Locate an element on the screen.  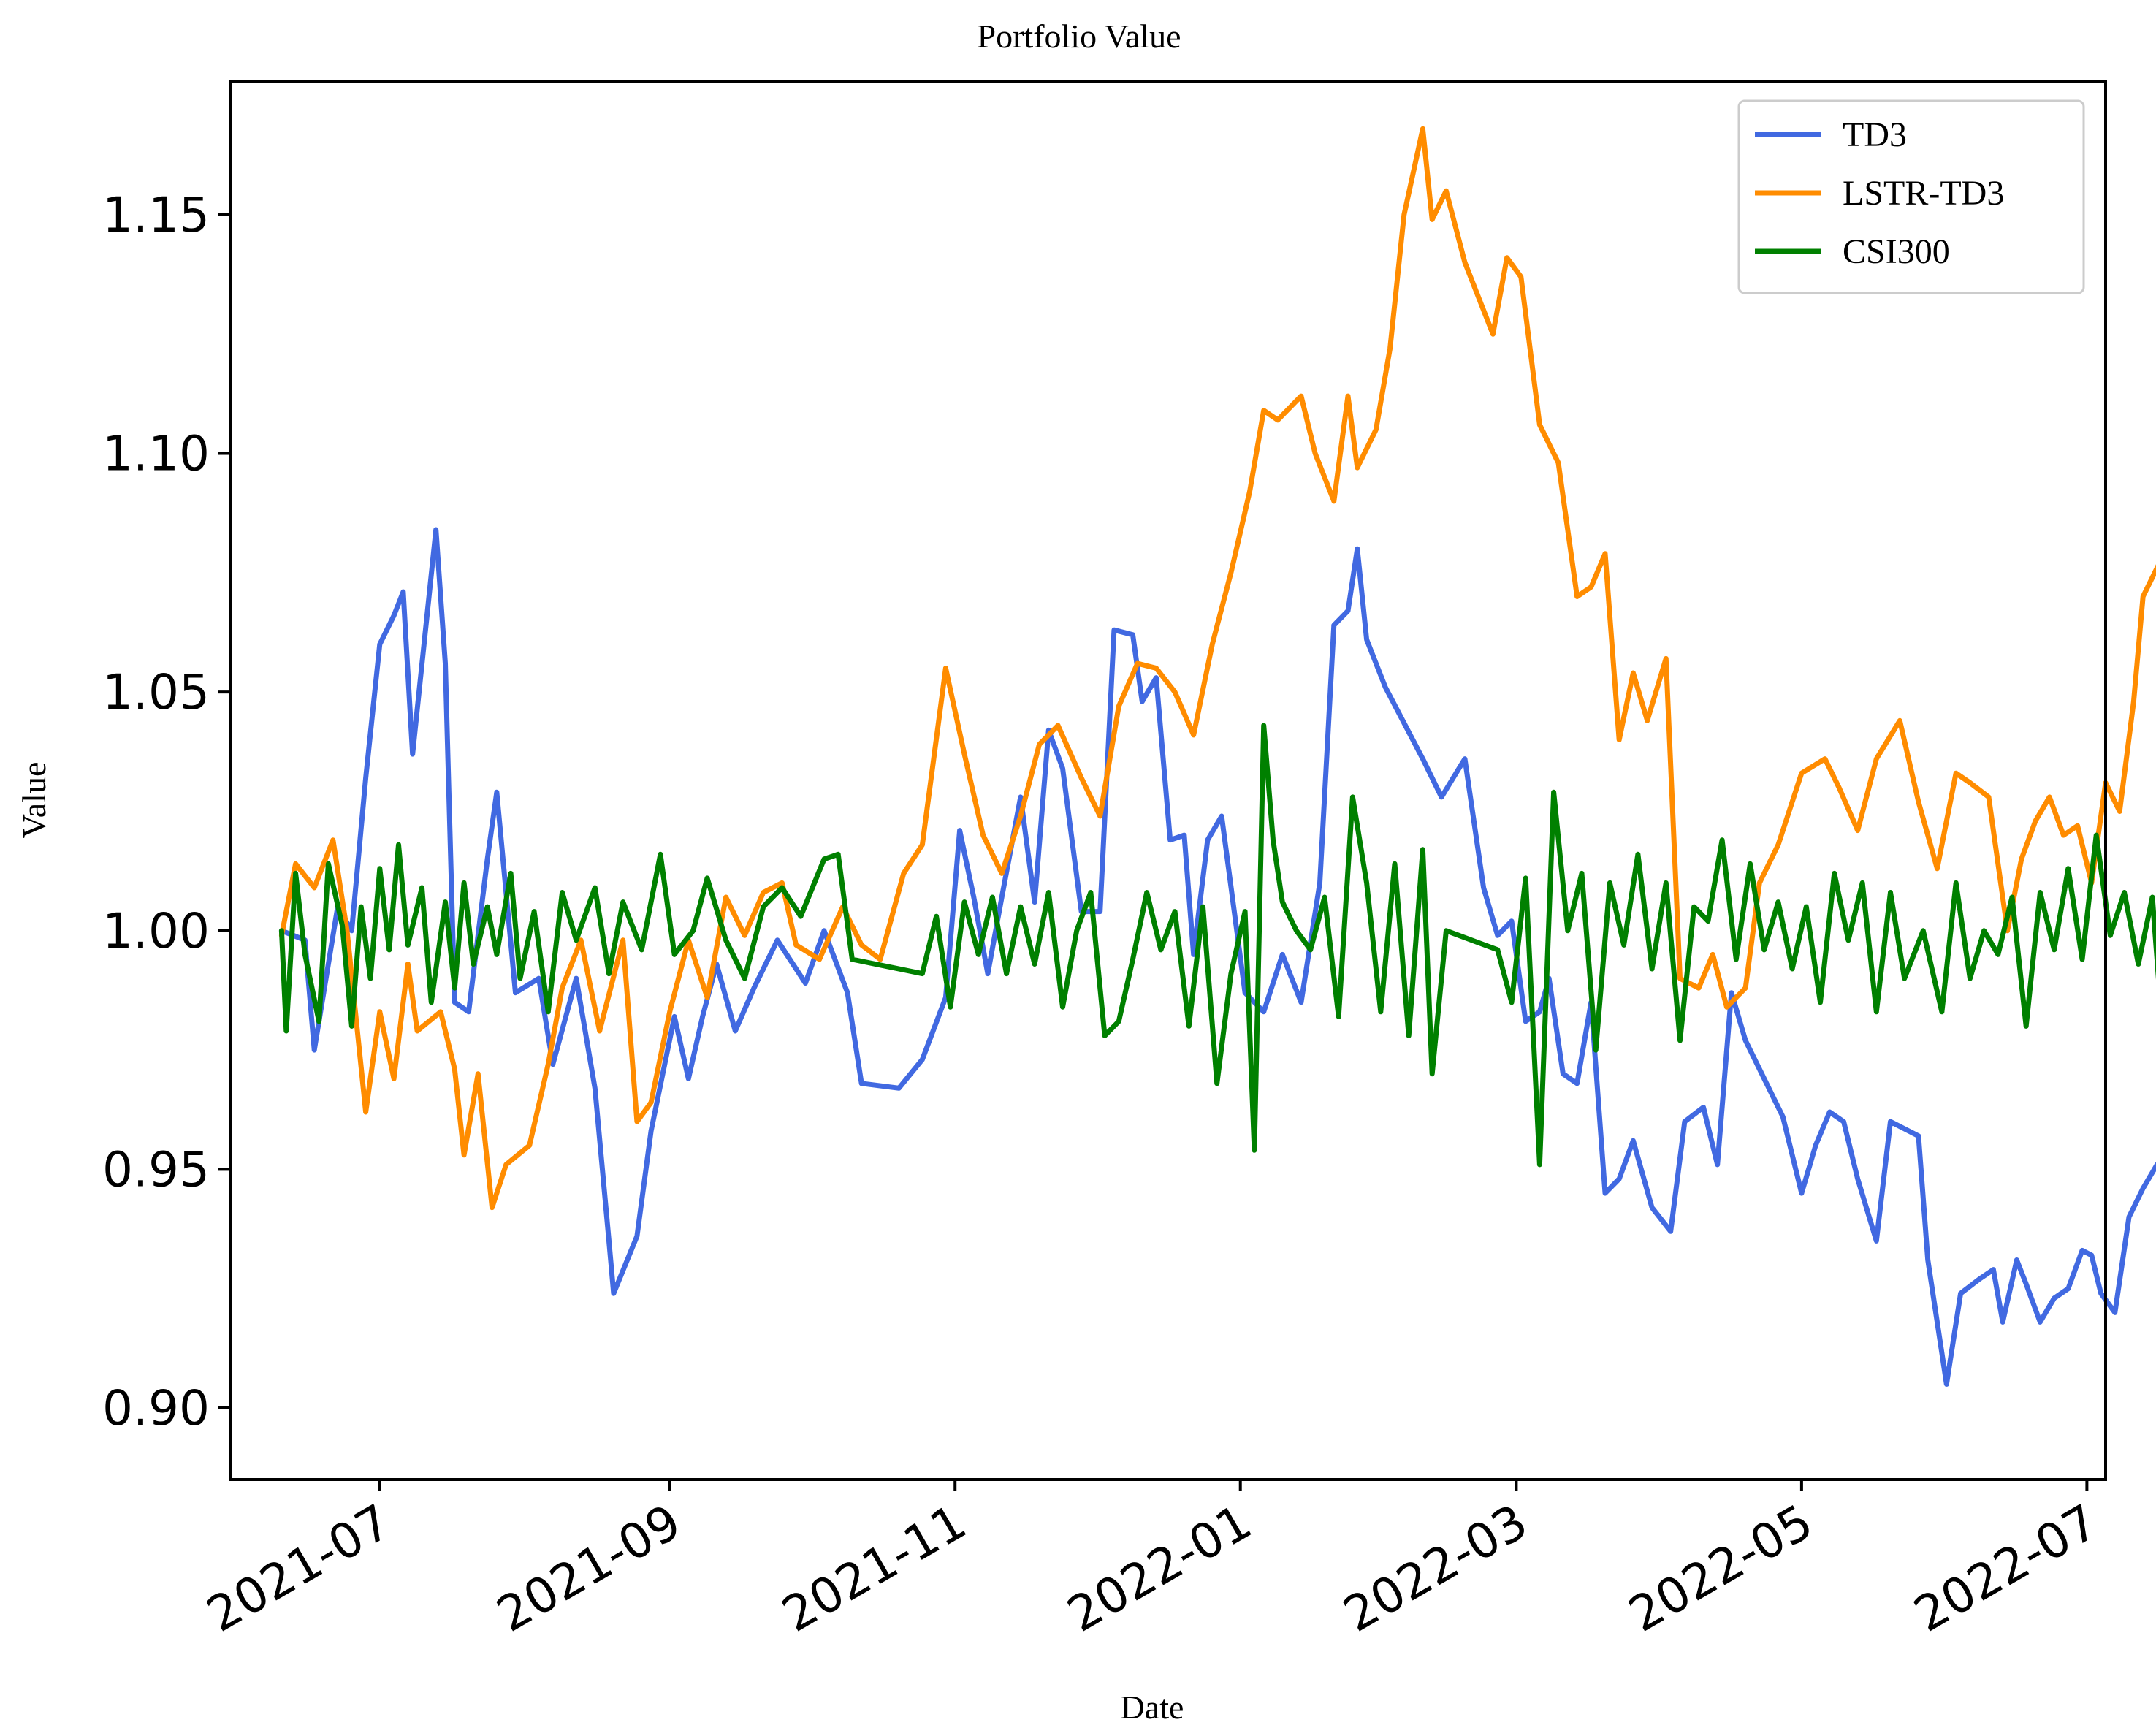
x-tick-label: 2022-05 is located at coordinates (1721, 1568).